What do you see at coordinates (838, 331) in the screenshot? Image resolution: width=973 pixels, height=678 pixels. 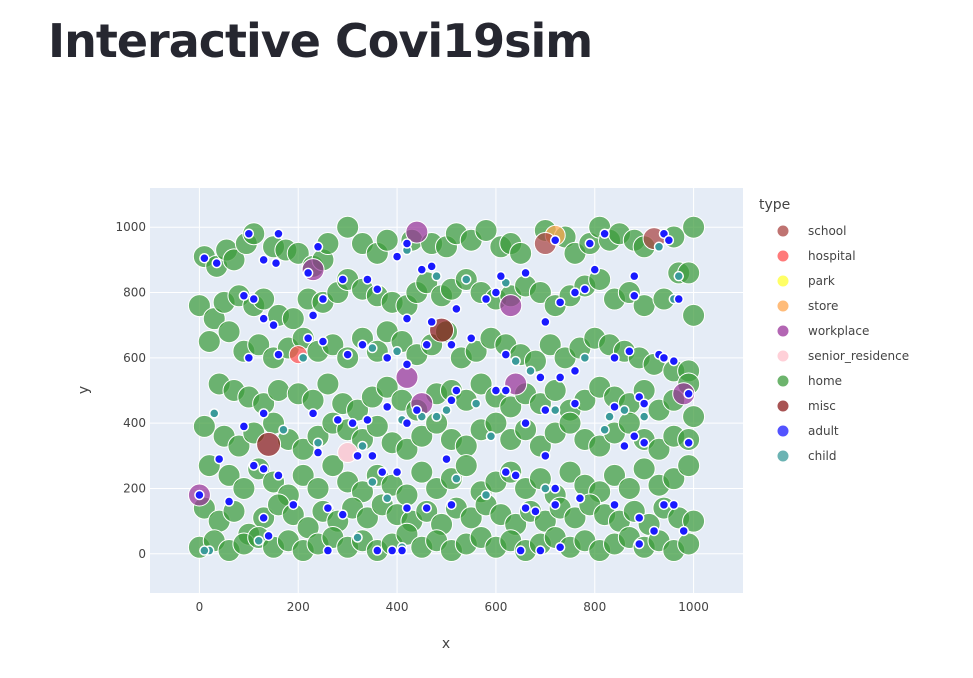 I see `legend-item-workplace: workplace` at bounding box center [838, 331].